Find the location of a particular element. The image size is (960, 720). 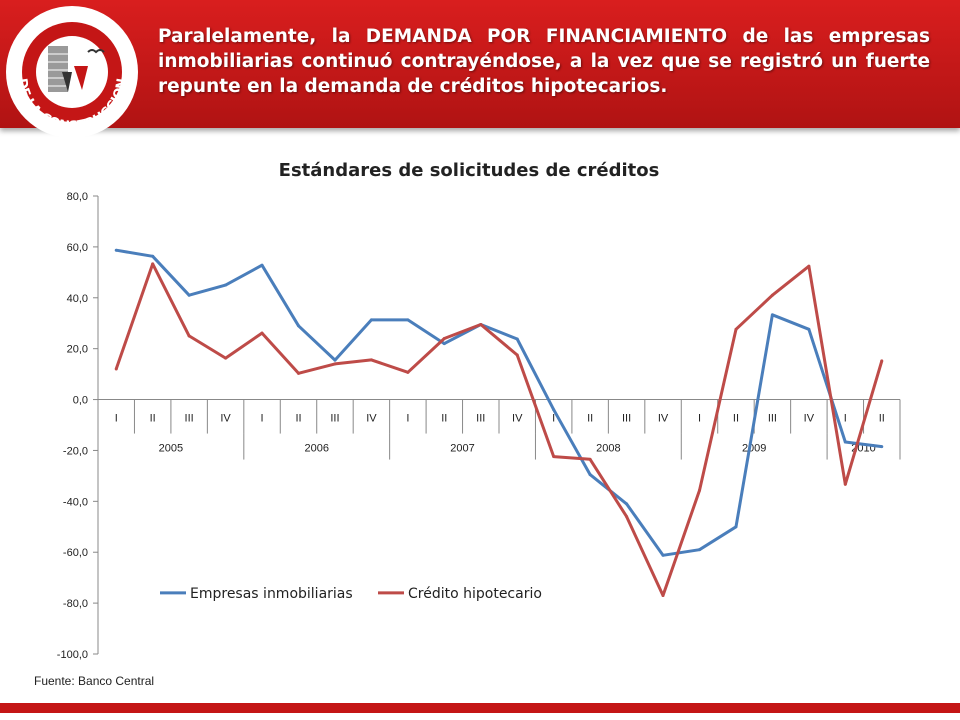

year-label: 2006 is located at coordinates (316, 449).